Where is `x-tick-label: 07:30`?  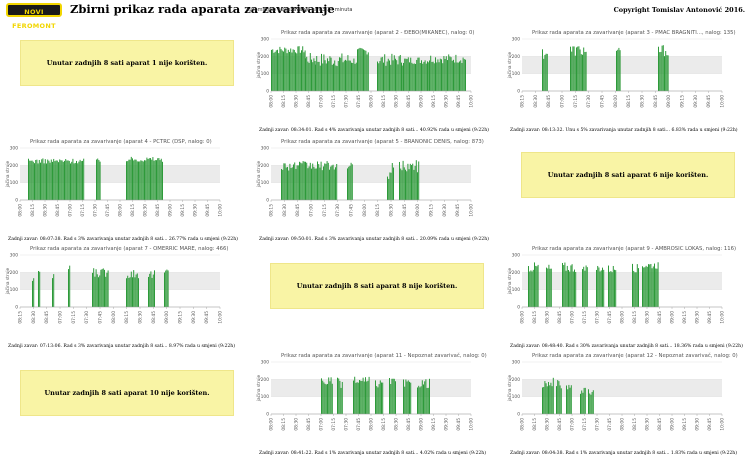 x-tick-label: 07:30 is located at coordinates (347, 424).